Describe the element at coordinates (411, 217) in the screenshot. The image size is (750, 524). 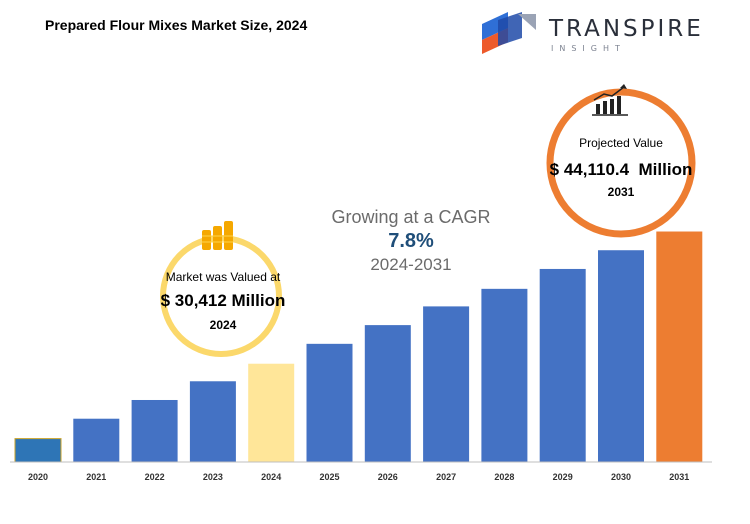
I see `cagr-label: Growing at a CAGR` at that location.